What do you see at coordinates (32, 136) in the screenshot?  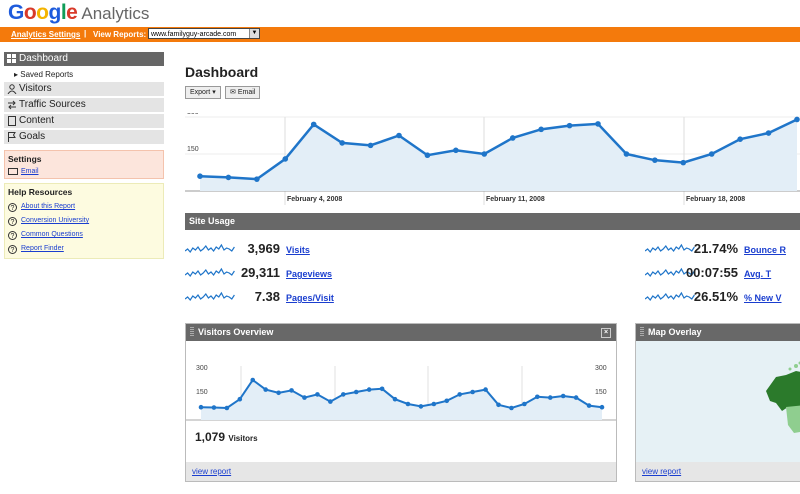 I see `sidebar-item-label: Goals` at bounding box center [32, 136].